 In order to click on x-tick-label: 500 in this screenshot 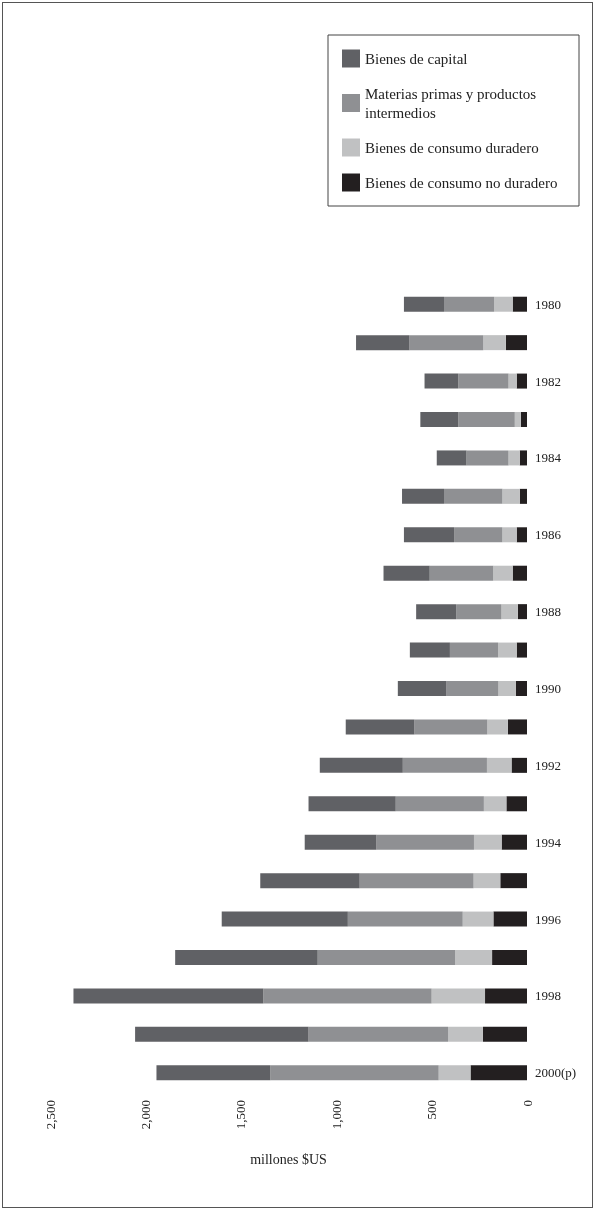, I will do `click(432, 1110)`.